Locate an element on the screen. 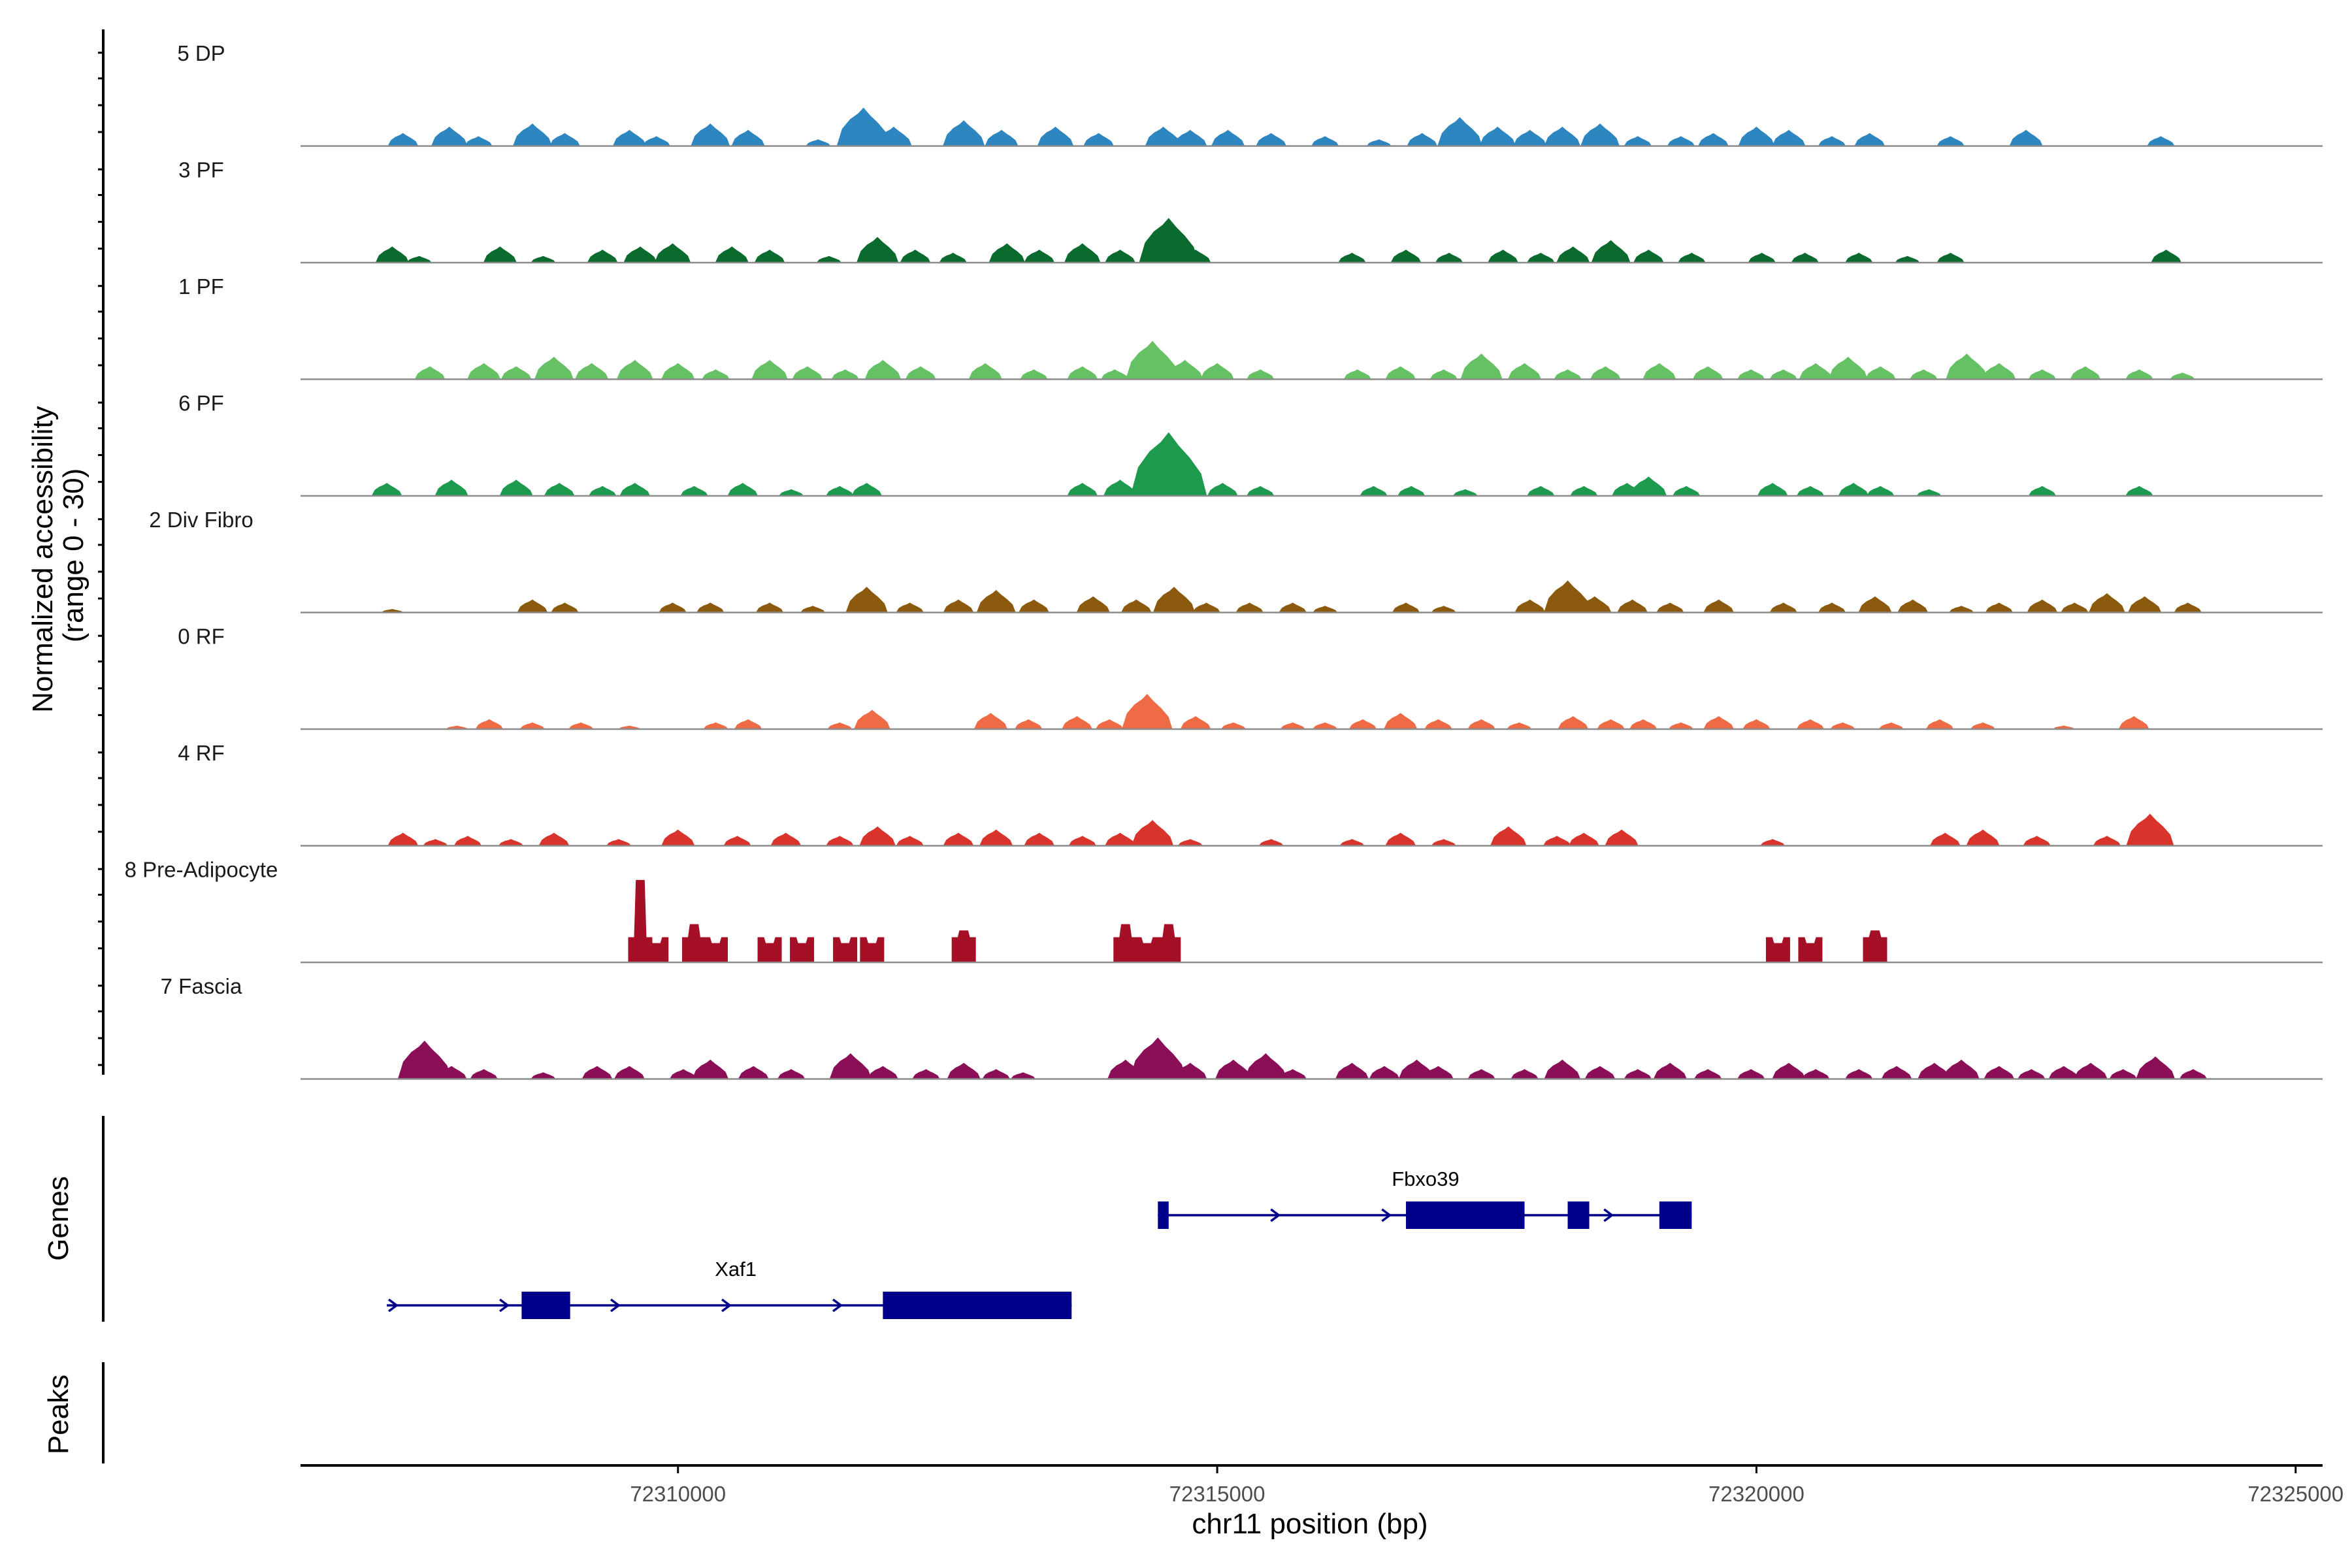 The height and width of the screenshot is (1568, 2352). track-0-rf: 0 RF is located at coordinates (1250, 677).